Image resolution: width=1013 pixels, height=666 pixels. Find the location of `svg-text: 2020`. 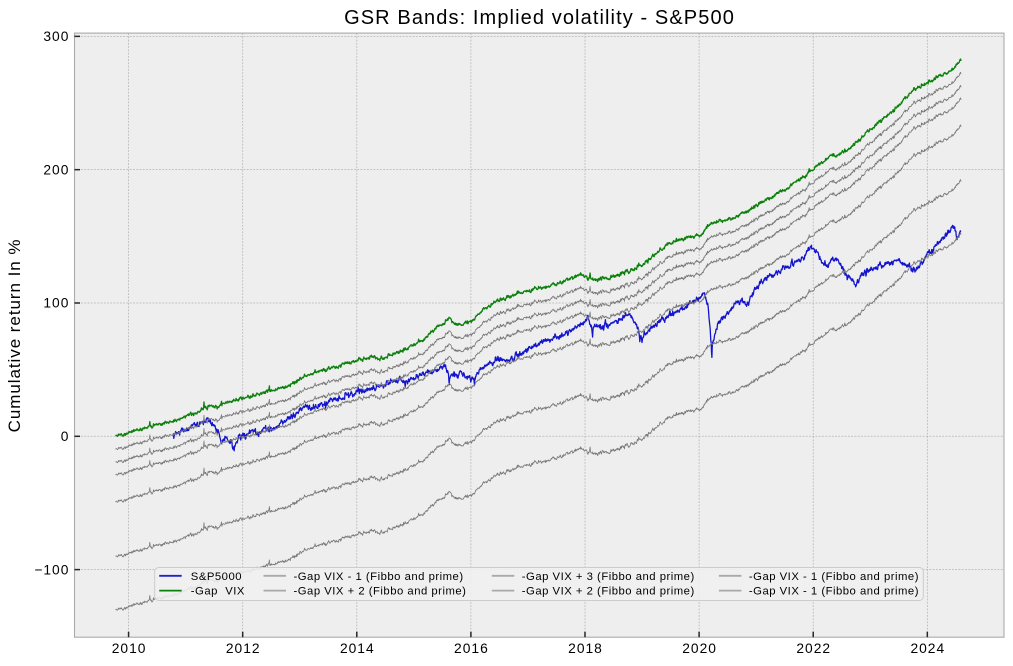

svg-text: 2020 is located at coordinates (699, 648).